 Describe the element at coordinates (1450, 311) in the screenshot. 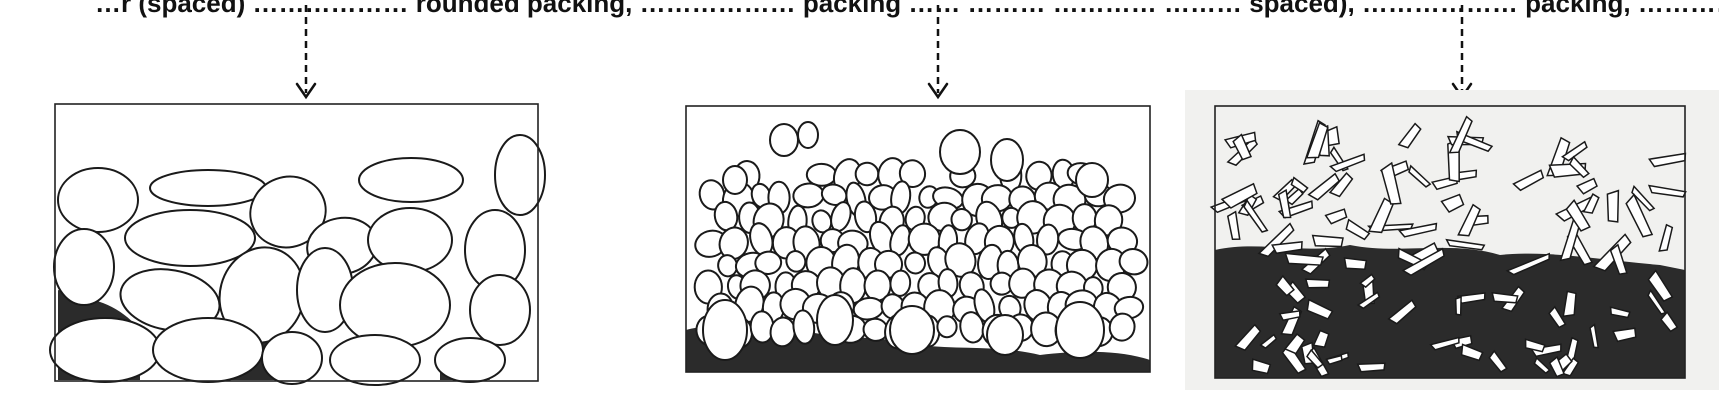

I see `matrix-fill` at that location.